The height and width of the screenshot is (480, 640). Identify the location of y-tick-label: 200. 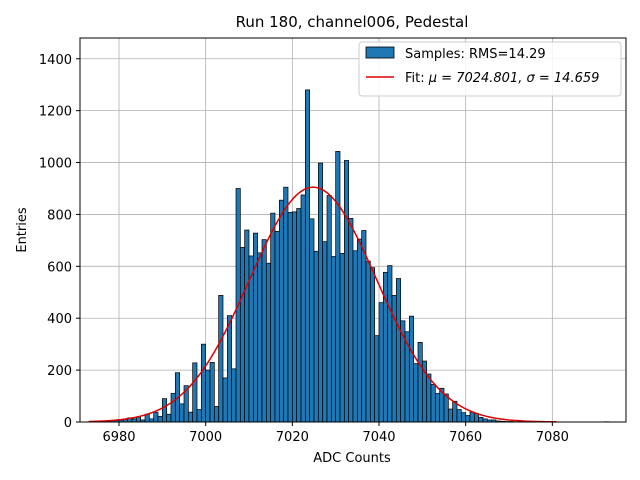
(59, 371).